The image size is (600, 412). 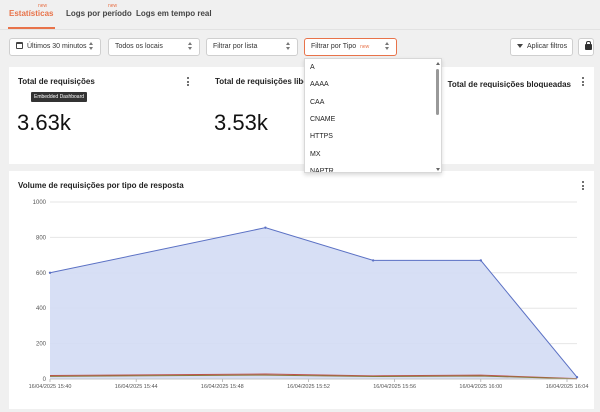 What do you see at coordinates (321, 137) in the screenshot?
I see `dropdown-option: HTTPS` at bounding box center [321, 137].